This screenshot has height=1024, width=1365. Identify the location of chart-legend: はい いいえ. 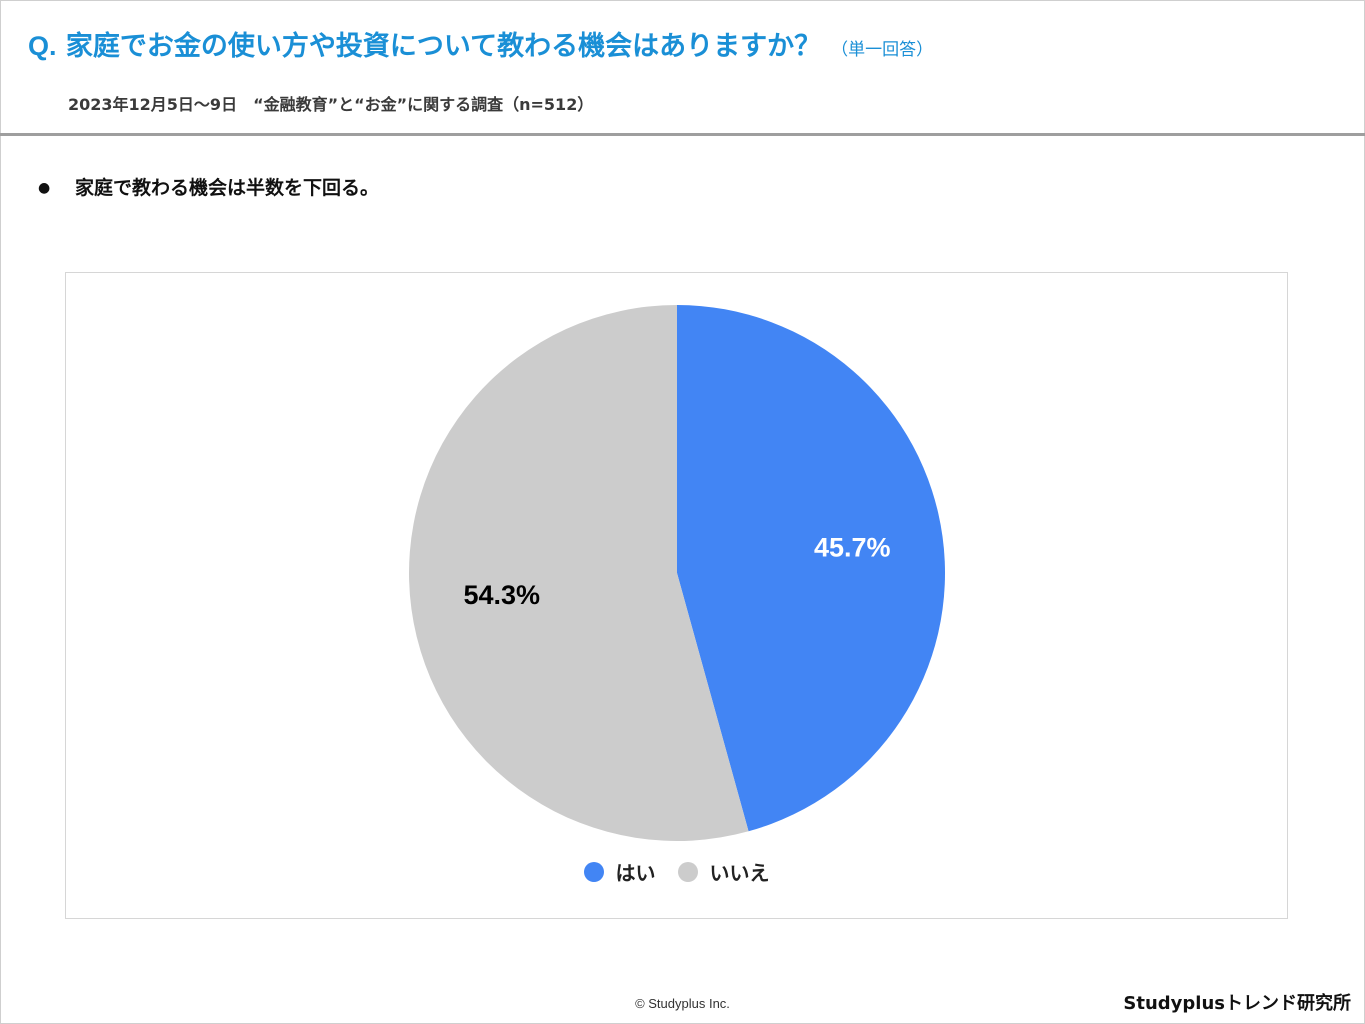
(676, 871).